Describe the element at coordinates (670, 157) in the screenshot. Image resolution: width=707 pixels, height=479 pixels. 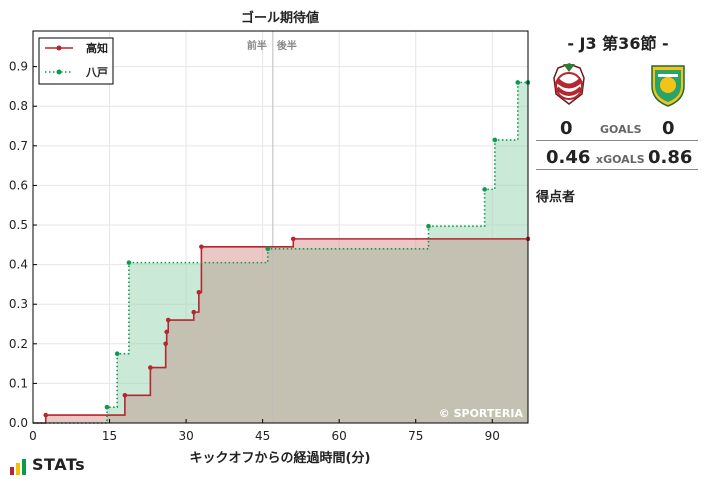
I see `away-xg: 0.86` at that location.